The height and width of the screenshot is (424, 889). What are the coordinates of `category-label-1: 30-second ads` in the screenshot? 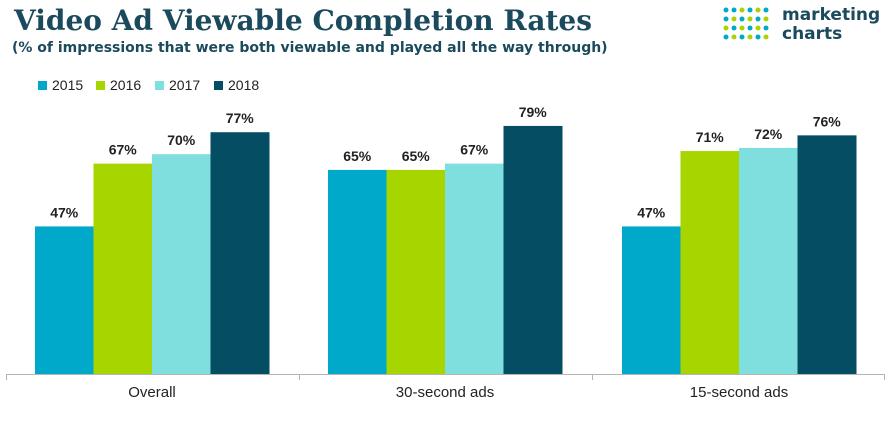 It's located at (445, 392).